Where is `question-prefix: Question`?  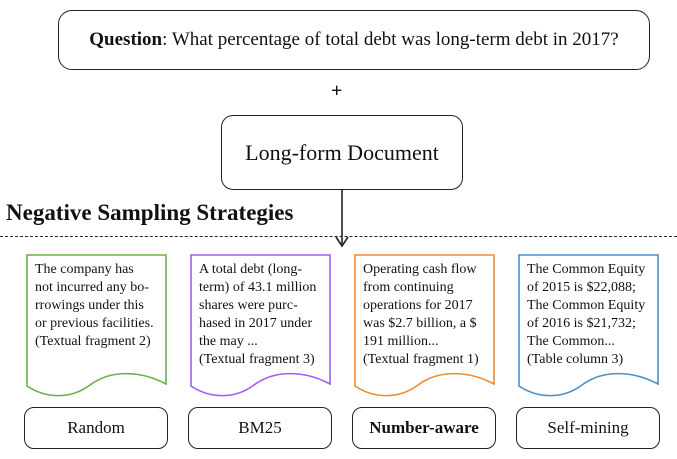
question-prefix: Question is located at coordinates (126, 39).